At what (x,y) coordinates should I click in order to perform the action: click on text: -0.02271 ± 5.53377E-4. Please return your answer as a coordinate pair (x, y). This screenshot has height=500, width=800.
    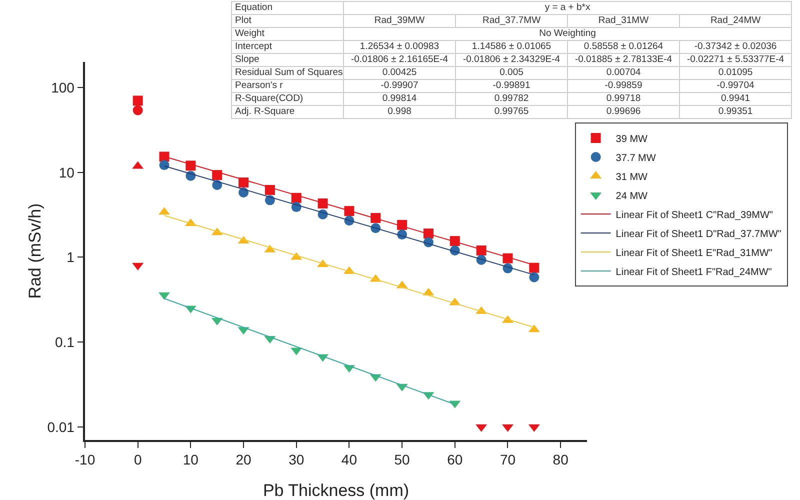
    Looking at the image, I should click on (736, 60).